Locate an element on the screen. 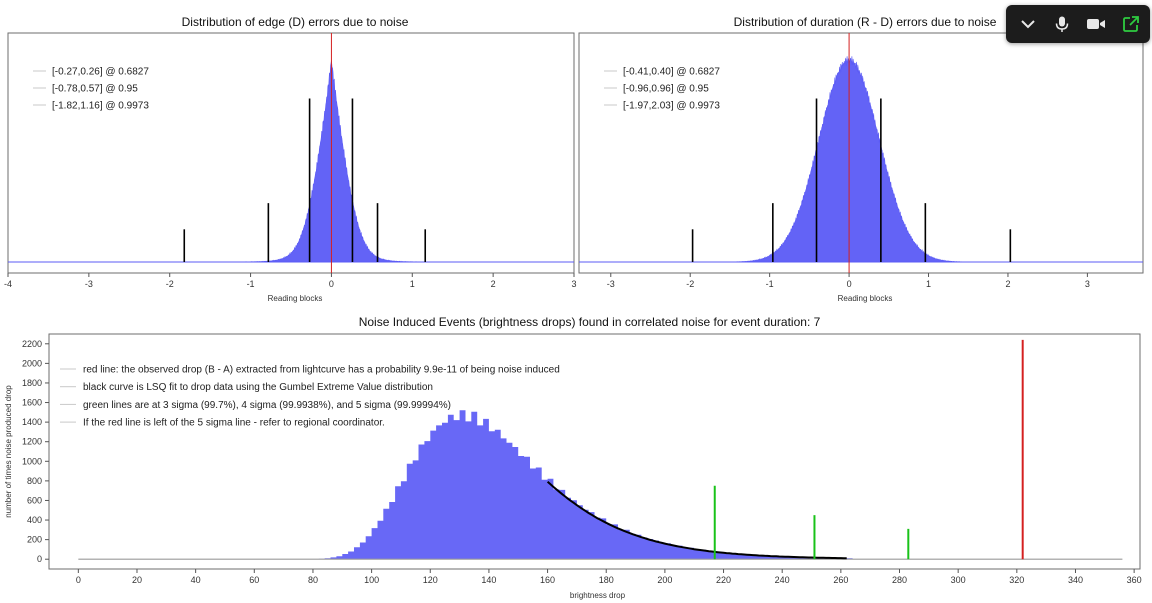 The width and height of the screenshot is (1152, 603). y-tick-label: 2200 is located at coordinates (32, 344).